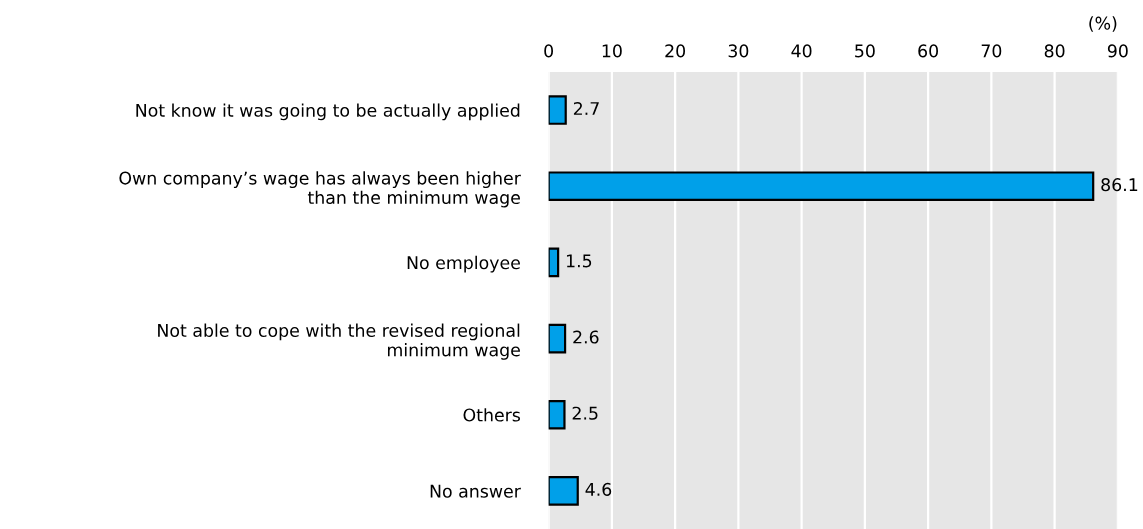 This screenshot has width=1143, height=529. What do you see at coordinates (801, 51) in the screenshot?
I see `x-tick-label: 40` at bounding box center [801, 51].